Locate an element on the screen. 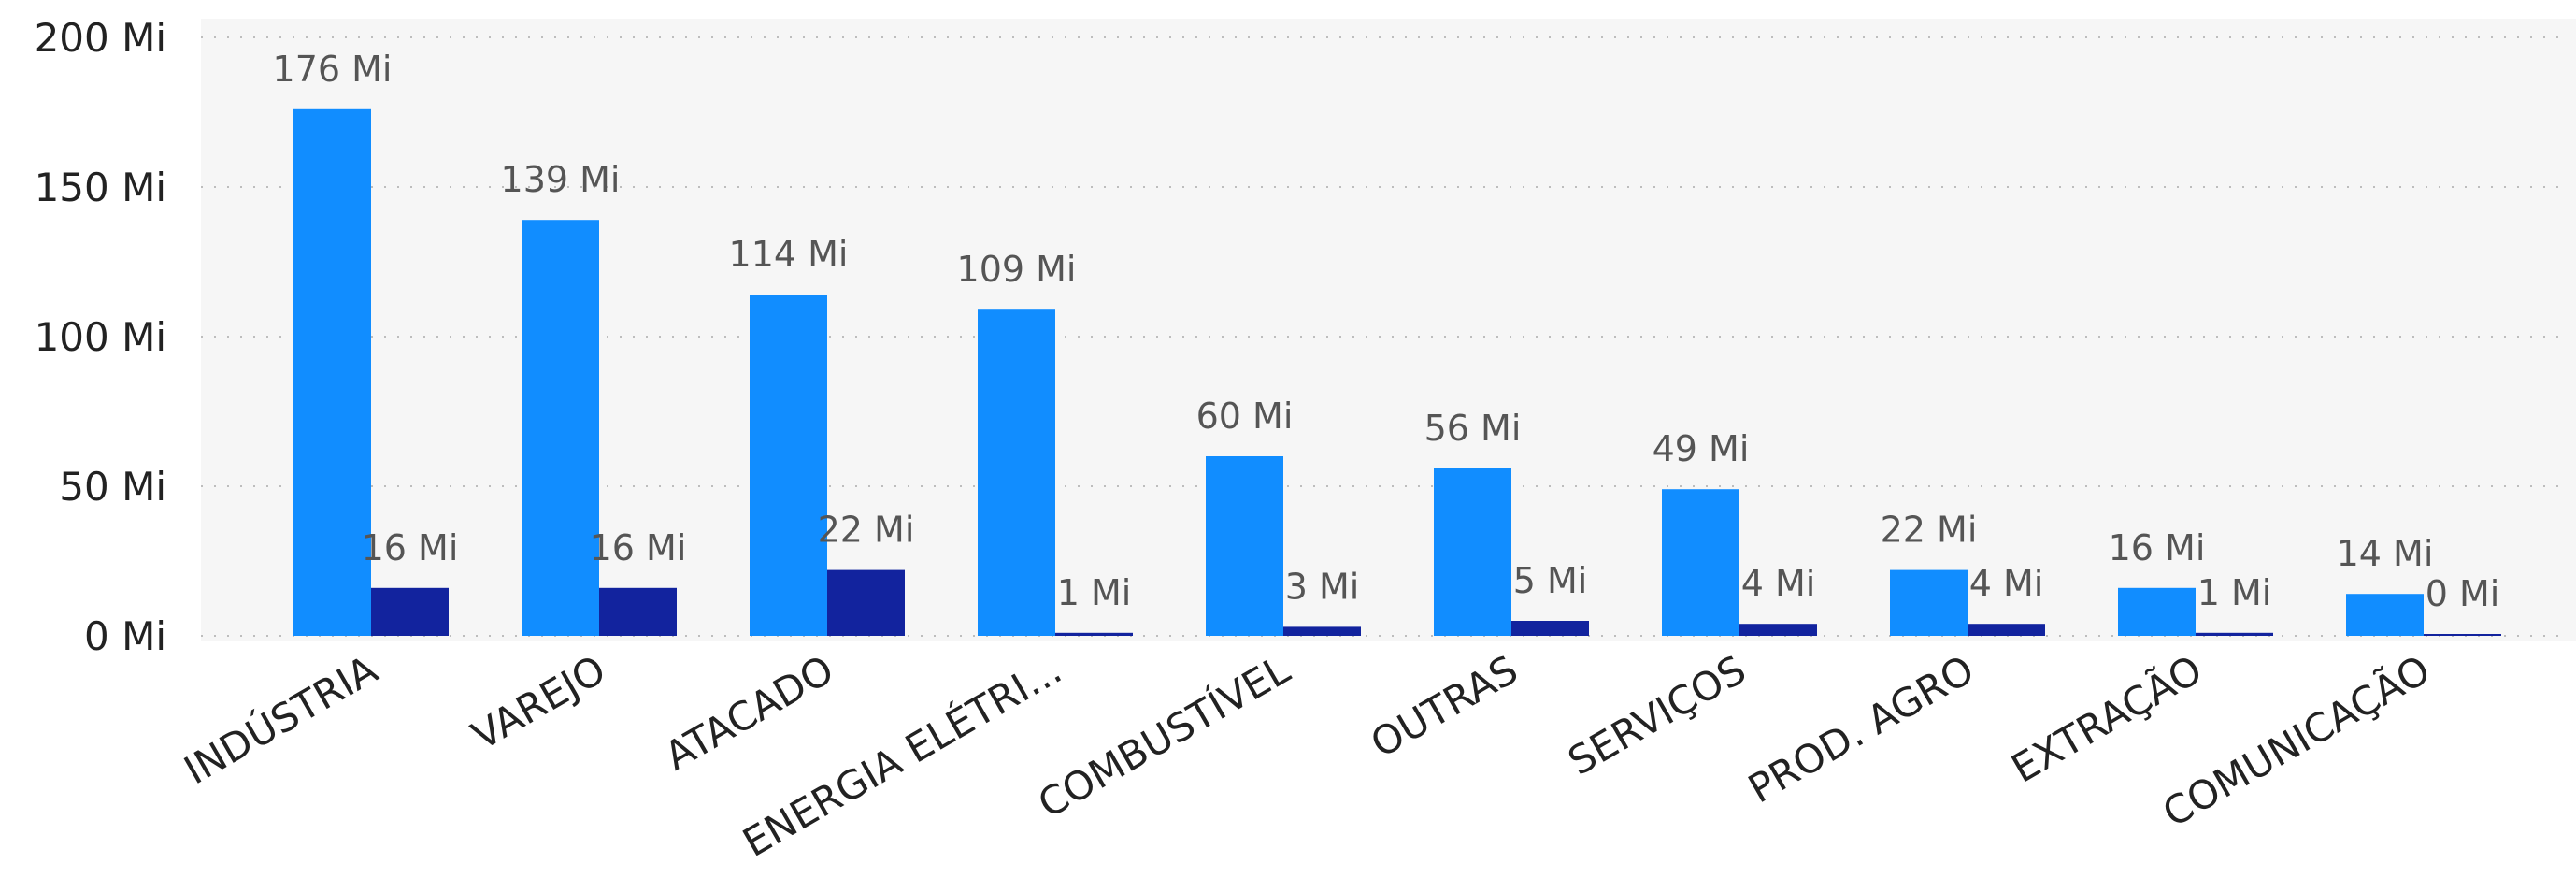 This screenshot has width=2576, height=878. data-label: 114 Mi is located at coordinates (789, 255).